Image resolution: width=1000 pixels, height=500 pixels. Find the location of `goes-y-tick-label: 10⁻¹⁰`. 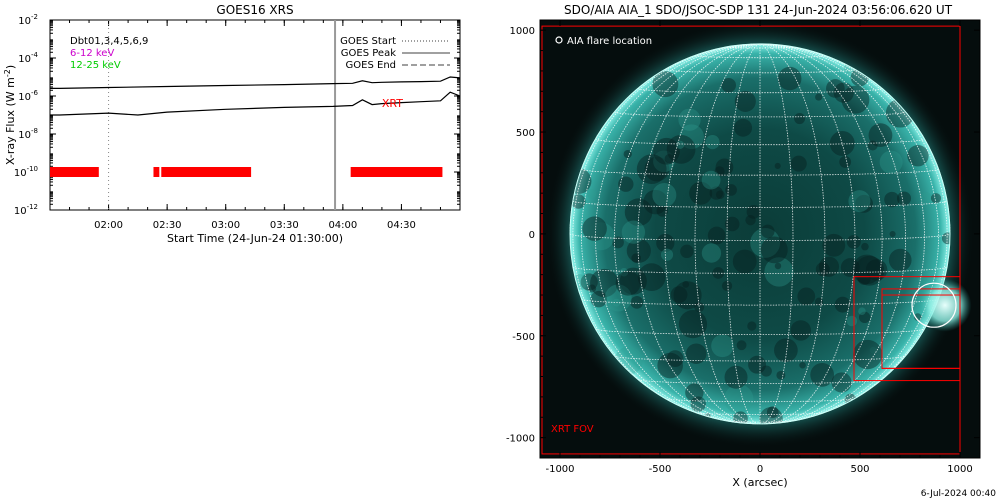

goes-y-tick-label: 10⁻¹⁰ is located at coordinates (26, 172).